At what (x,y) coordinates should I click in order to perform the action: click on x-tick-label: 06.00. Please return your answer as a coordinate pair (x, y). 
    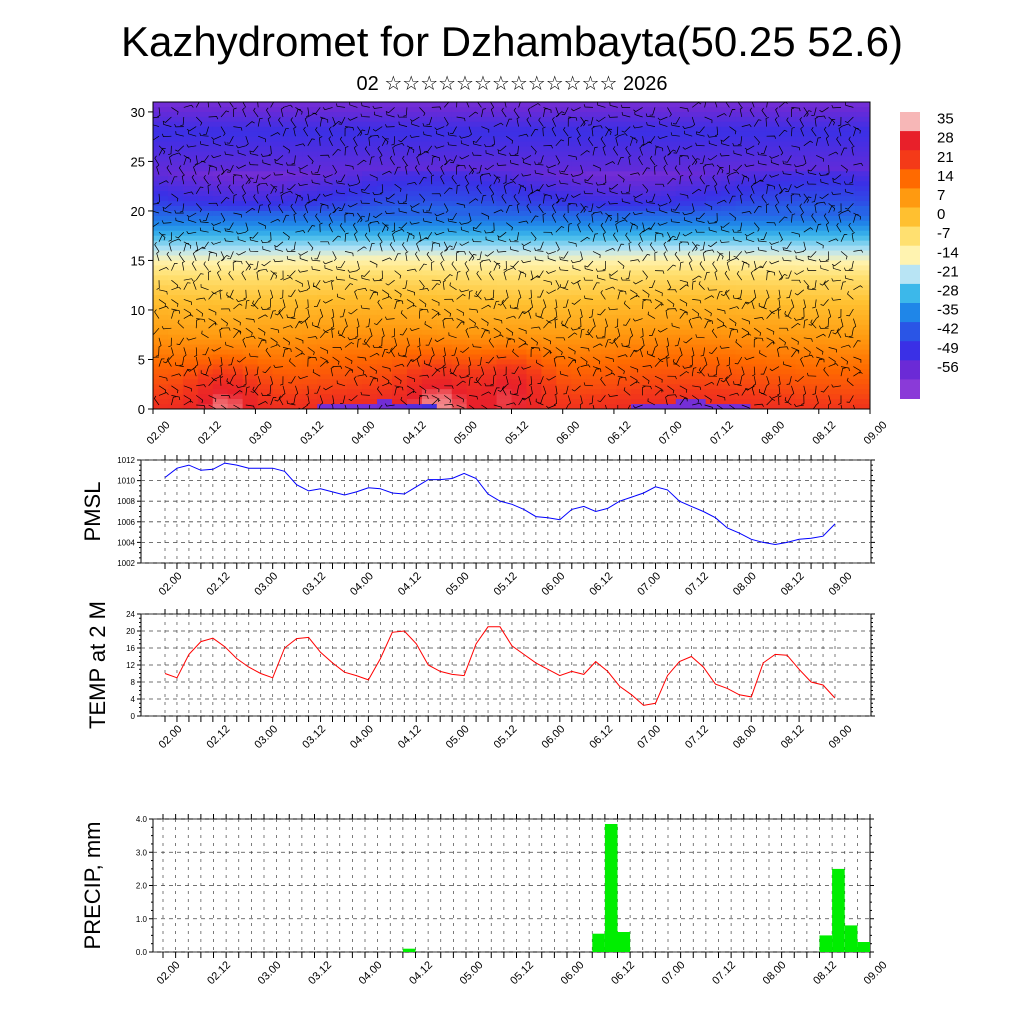
    Looking at the image, I should click on (568, 433).